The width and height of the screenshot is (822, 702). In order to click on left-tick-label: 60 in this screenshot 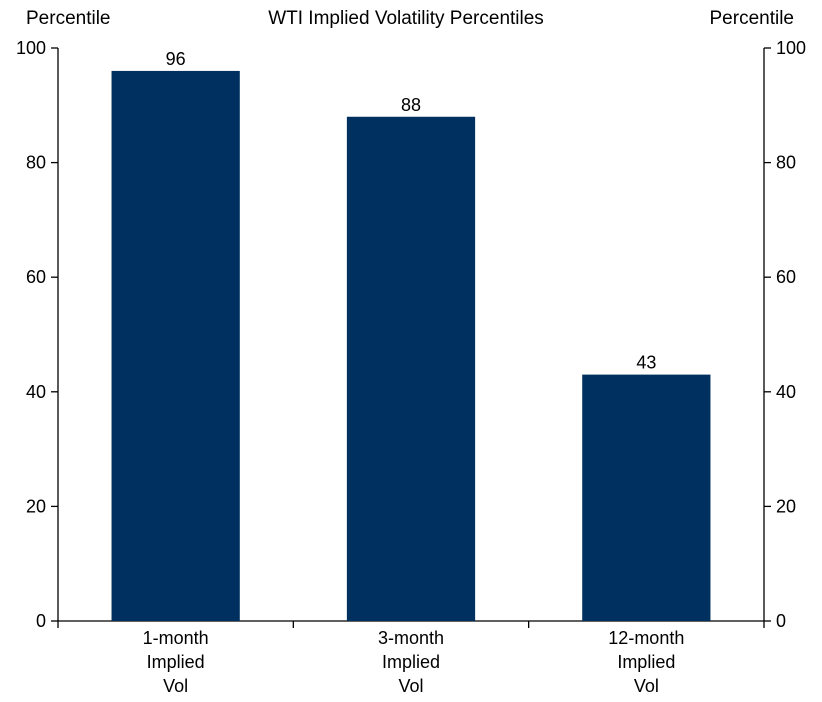, I will do `click(36, 277)`.